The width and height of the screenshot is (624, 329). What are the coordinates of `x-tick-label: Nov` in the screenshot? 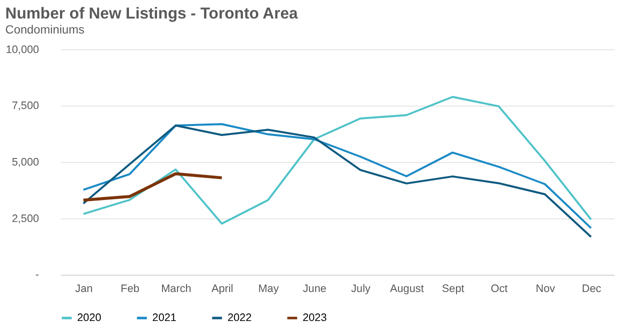 It's located at (546, 289).